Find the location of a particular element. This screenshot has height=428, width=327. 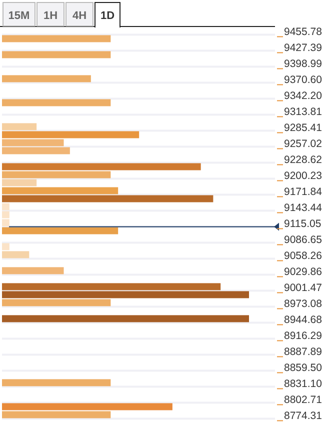

y-tick-label: 9313.81 is located at coordinates (303, 112).